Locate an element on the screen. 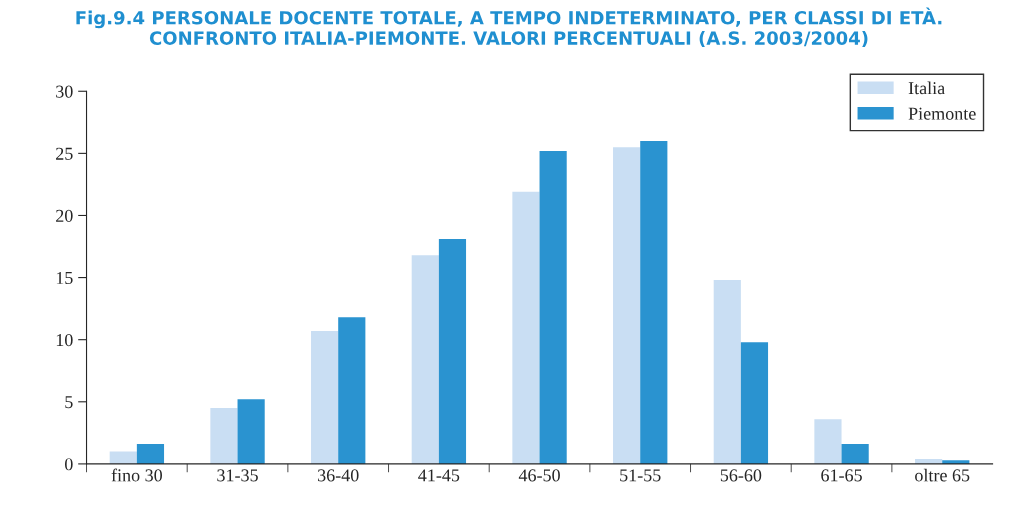 Image resolution: width=1018 pixels, height=507 pixels. x-tick-label: 51-55 is located at coordinates (640, 475).